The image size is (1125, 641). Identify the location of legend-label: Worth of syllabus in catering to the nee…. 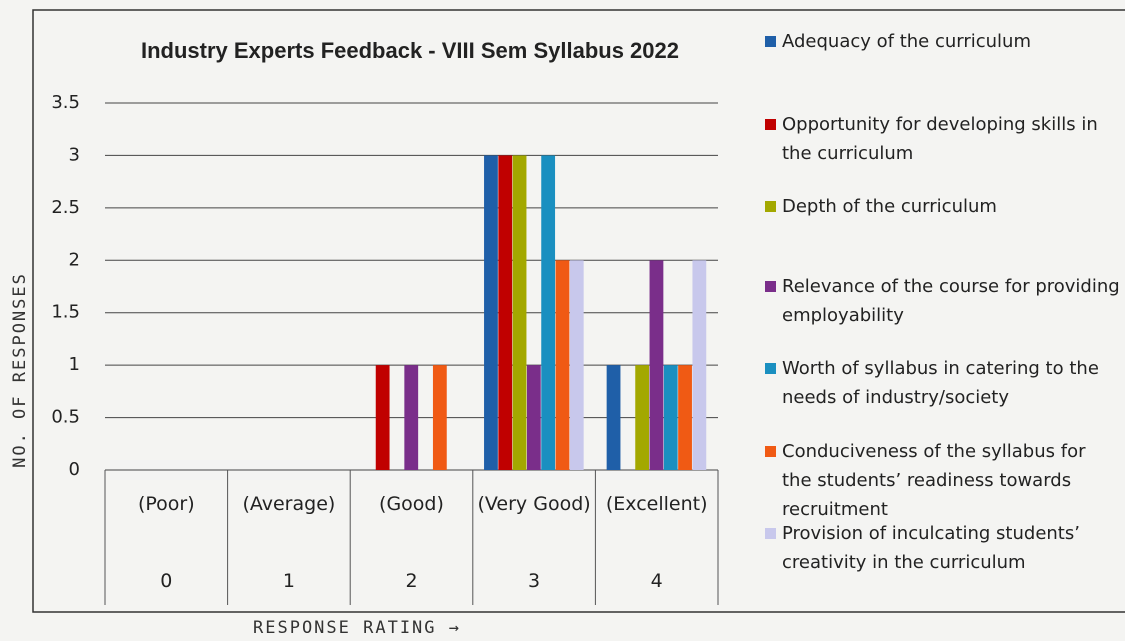
(940, 383).